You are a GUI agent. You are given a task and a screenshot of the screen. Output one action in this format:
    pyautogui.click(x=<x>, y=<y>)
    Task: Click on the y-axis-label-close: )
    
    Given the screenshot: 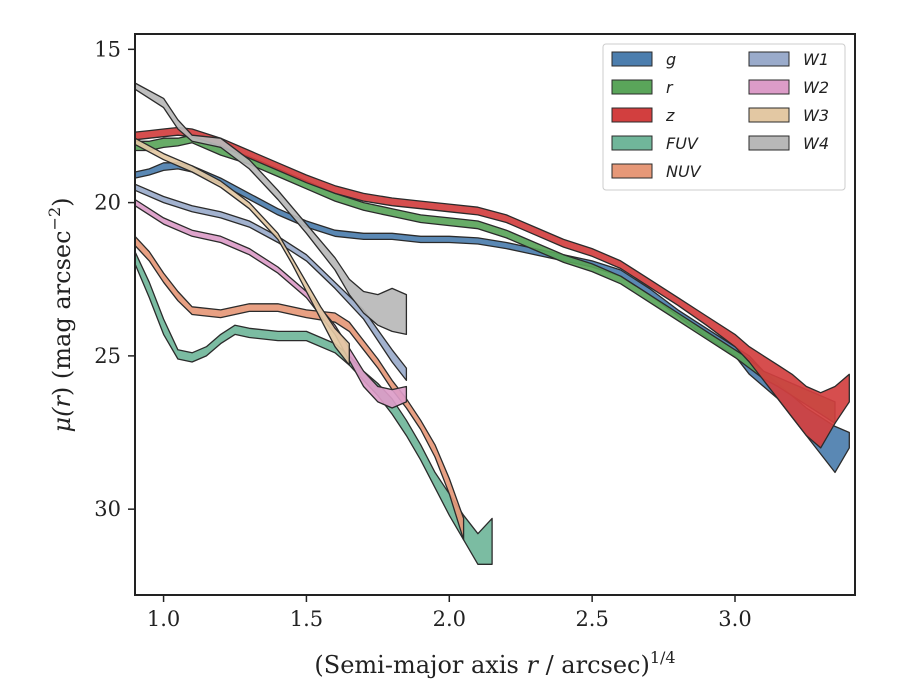 What is the action you would take?
    pyautogui.click(x=62, y=201)
    